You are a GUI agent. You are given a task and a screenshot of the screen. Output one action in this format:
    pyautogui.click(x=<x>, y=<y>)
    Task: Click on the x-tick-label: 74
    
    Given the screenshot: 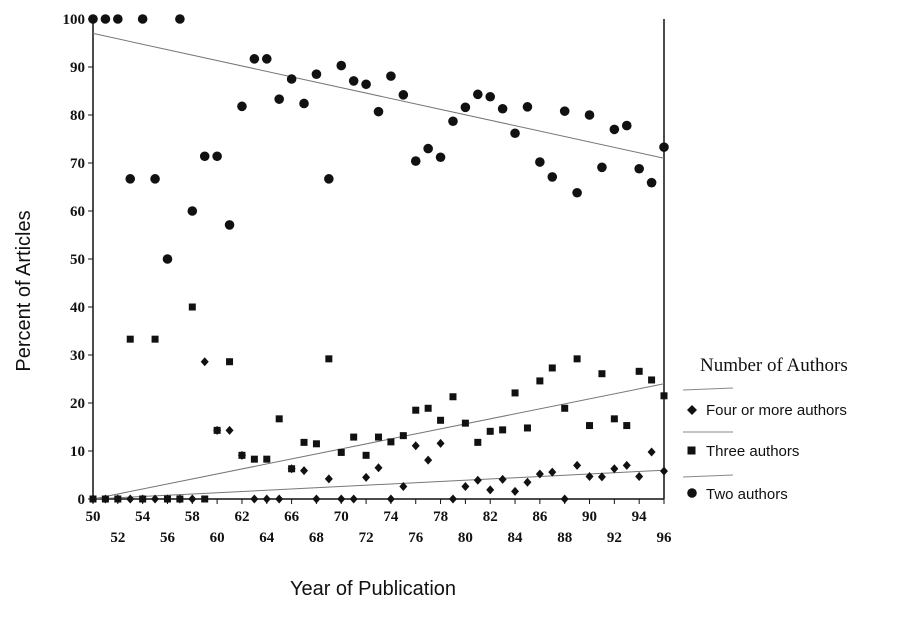 What is the action you would take?
    pyautogui.click(x=391, y=517)
    